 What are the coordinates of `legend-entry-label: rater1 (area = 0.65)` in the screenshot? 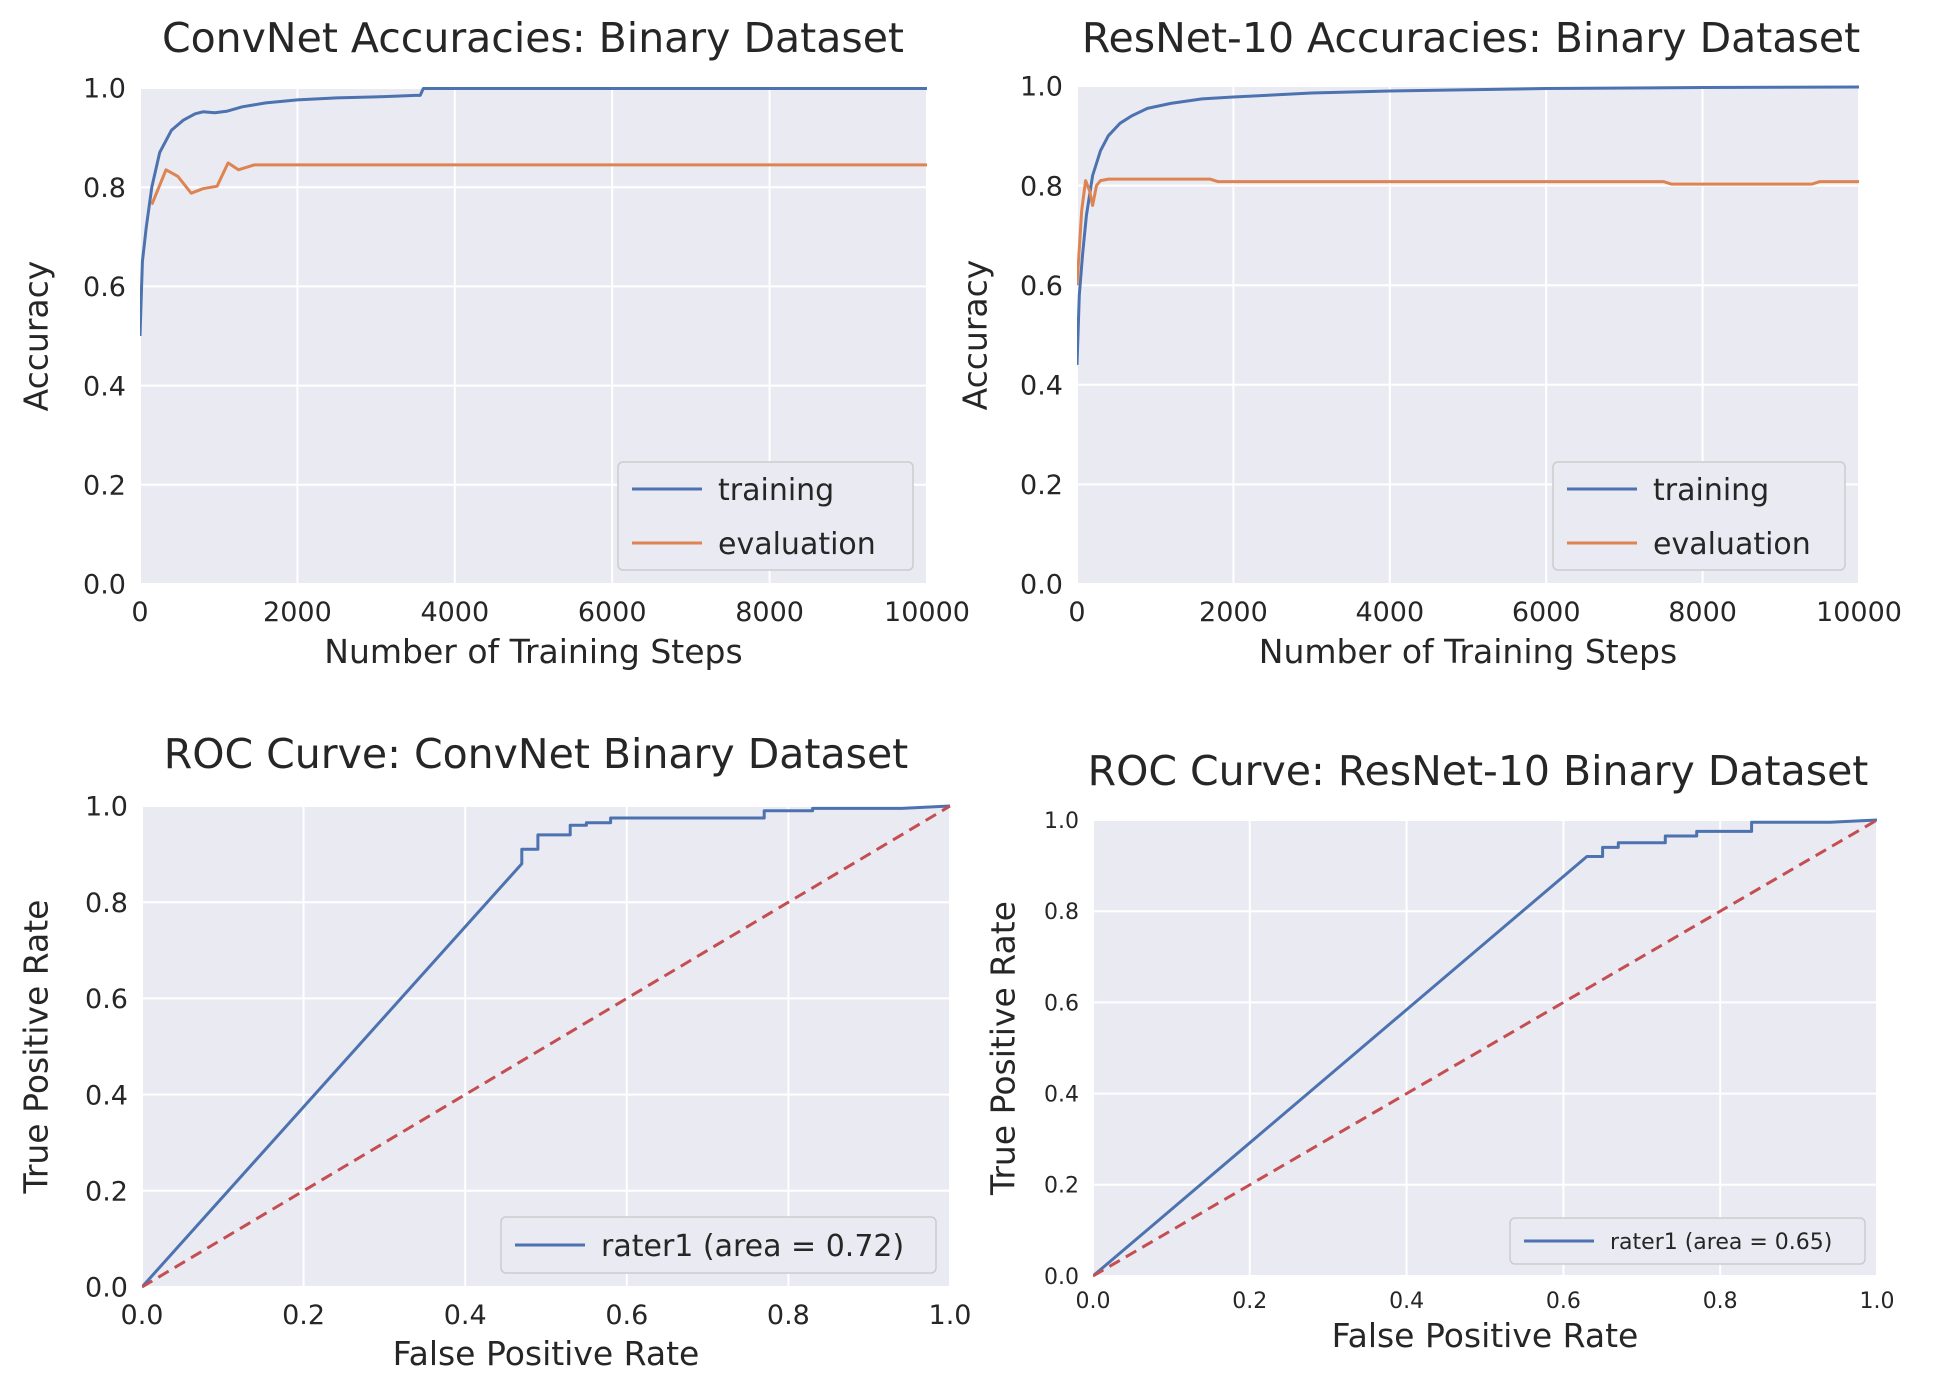 It's located at (1721, 1242).